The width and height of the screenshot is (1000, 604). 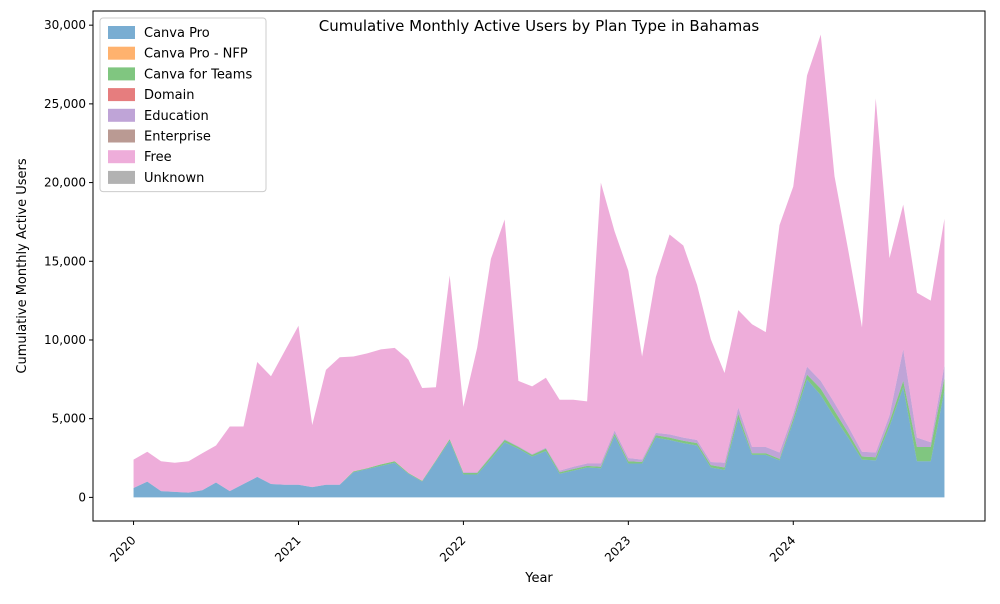 What do you see at coordinates (65, 340) in the screenshot?
I see `y-tick-label: 10,000` at bounding box center [65, 340].